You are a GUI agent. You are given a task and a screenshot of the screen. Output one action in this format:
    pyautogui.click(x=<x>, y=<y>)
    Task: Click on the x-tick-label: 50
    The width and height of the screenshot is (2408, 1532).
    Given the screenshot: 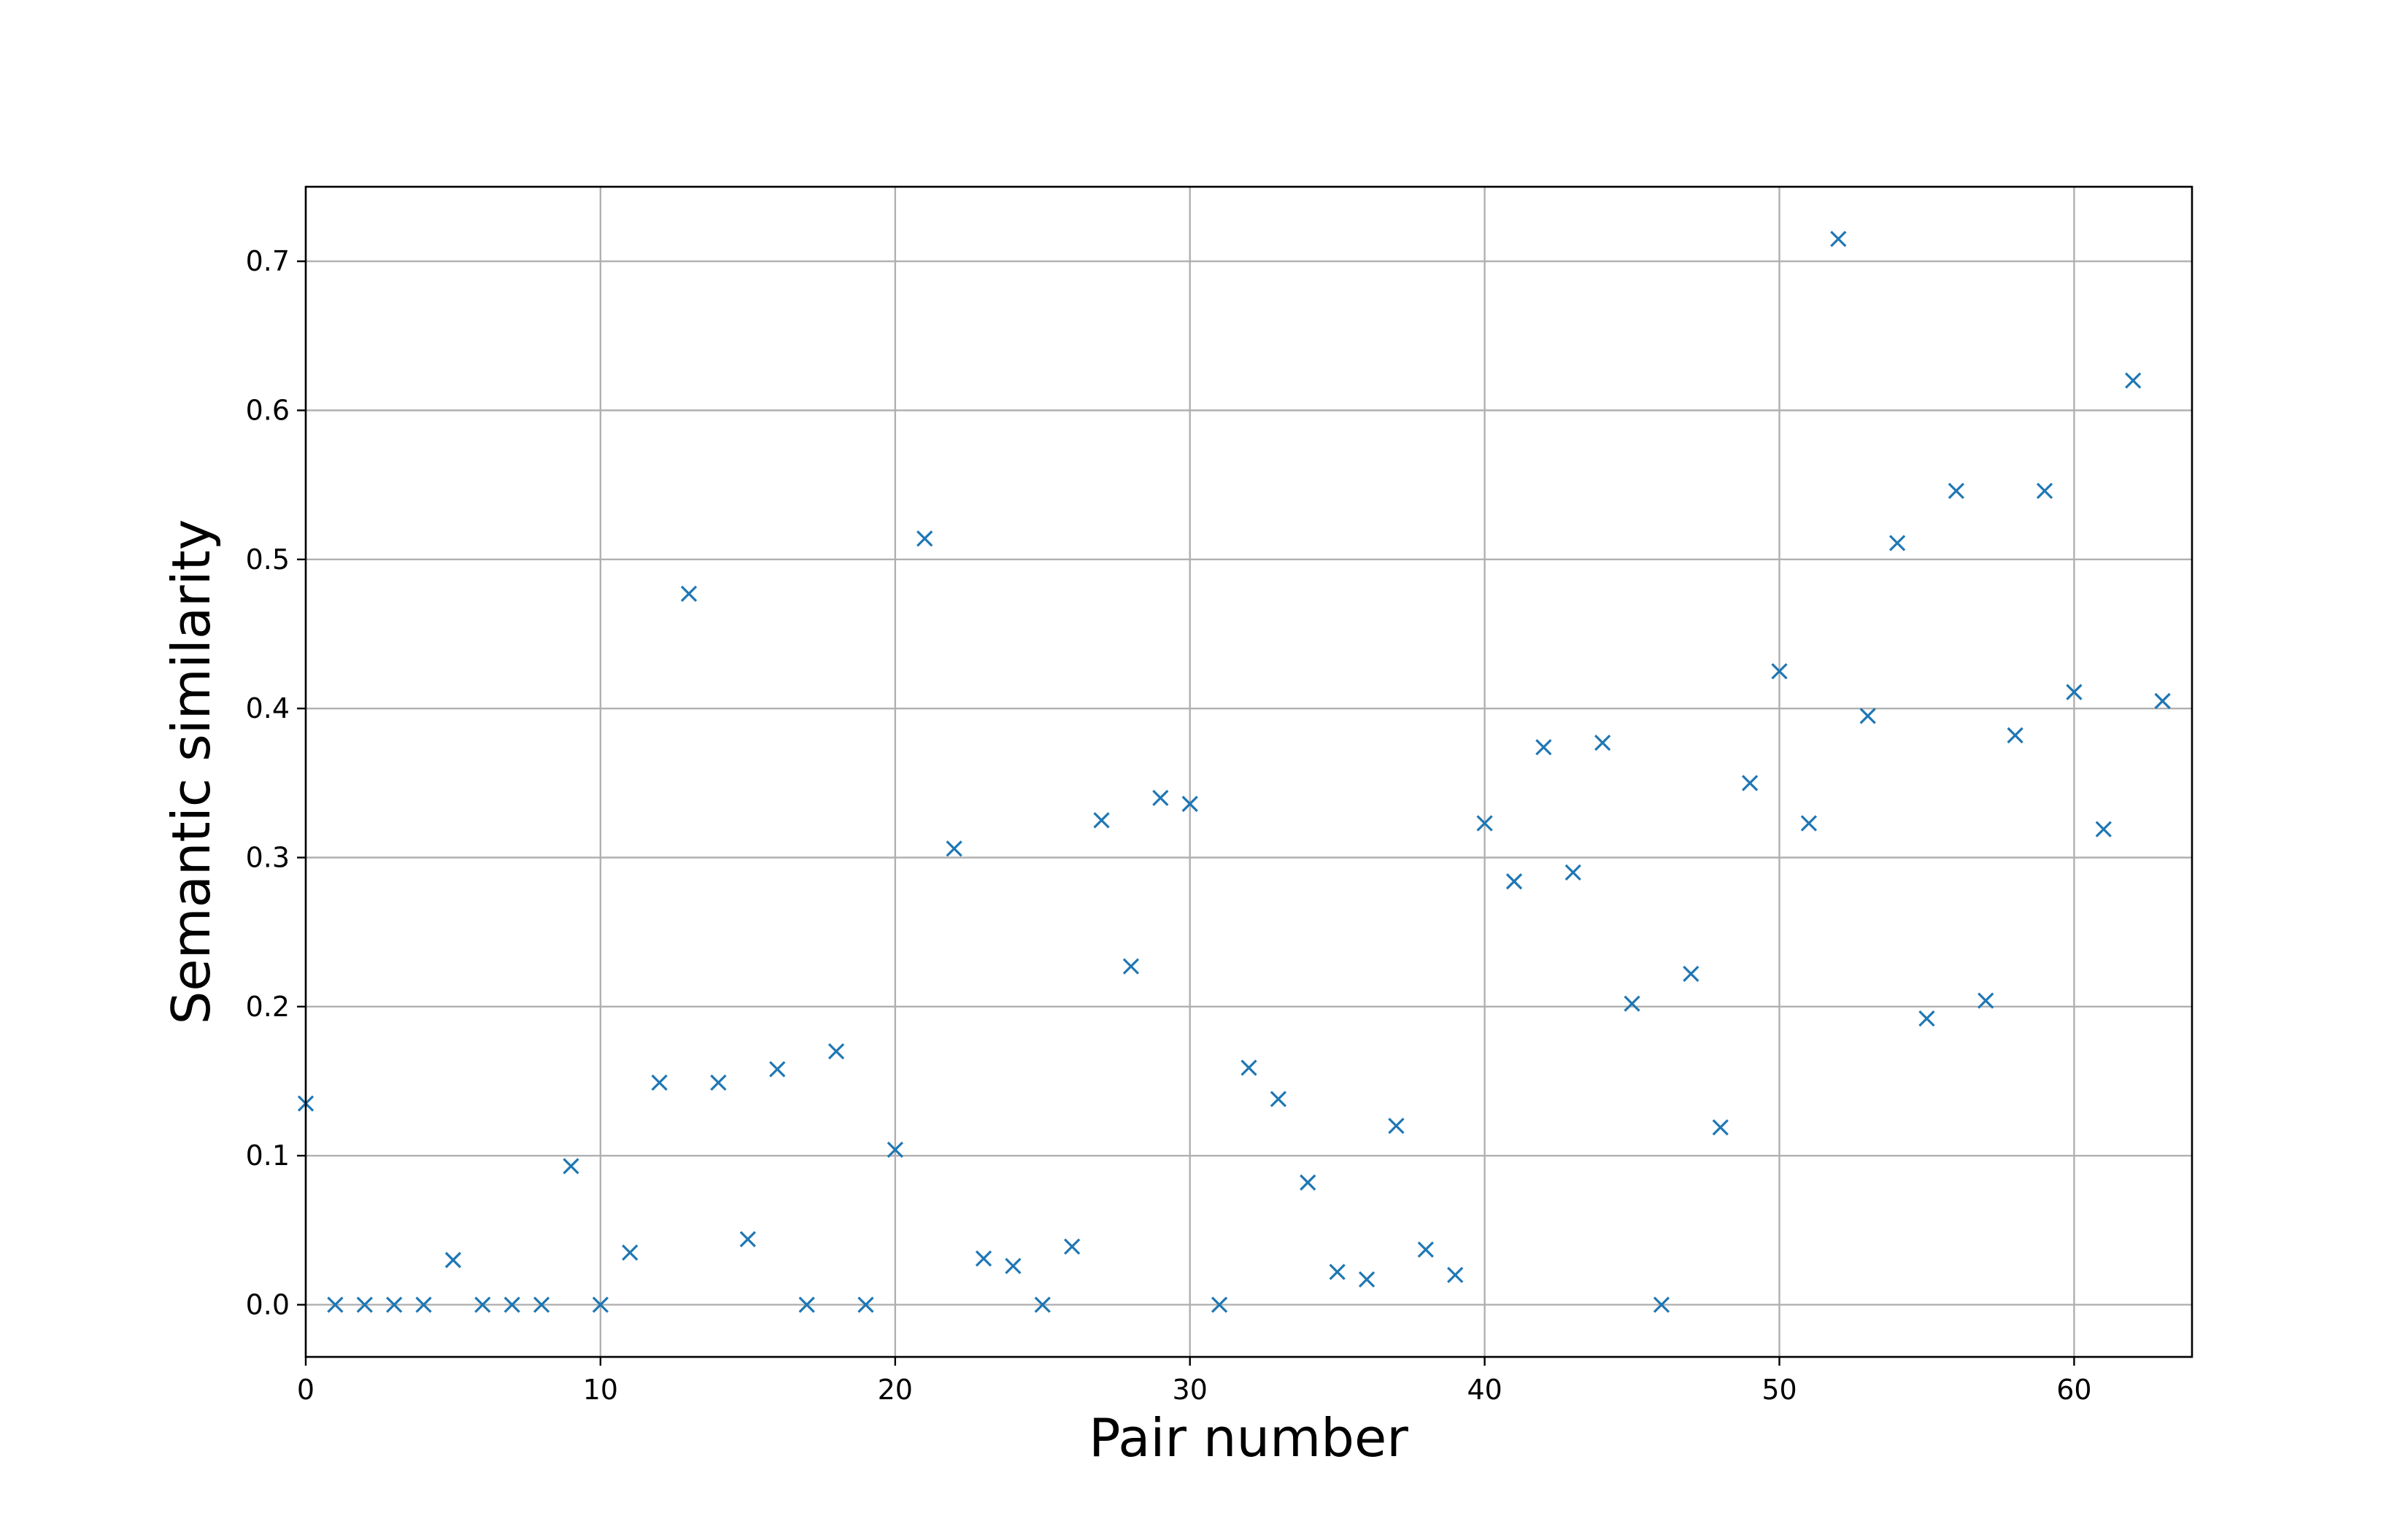 What is the action you would take?
    pyautogui.click(x=1779, y=1390)
    